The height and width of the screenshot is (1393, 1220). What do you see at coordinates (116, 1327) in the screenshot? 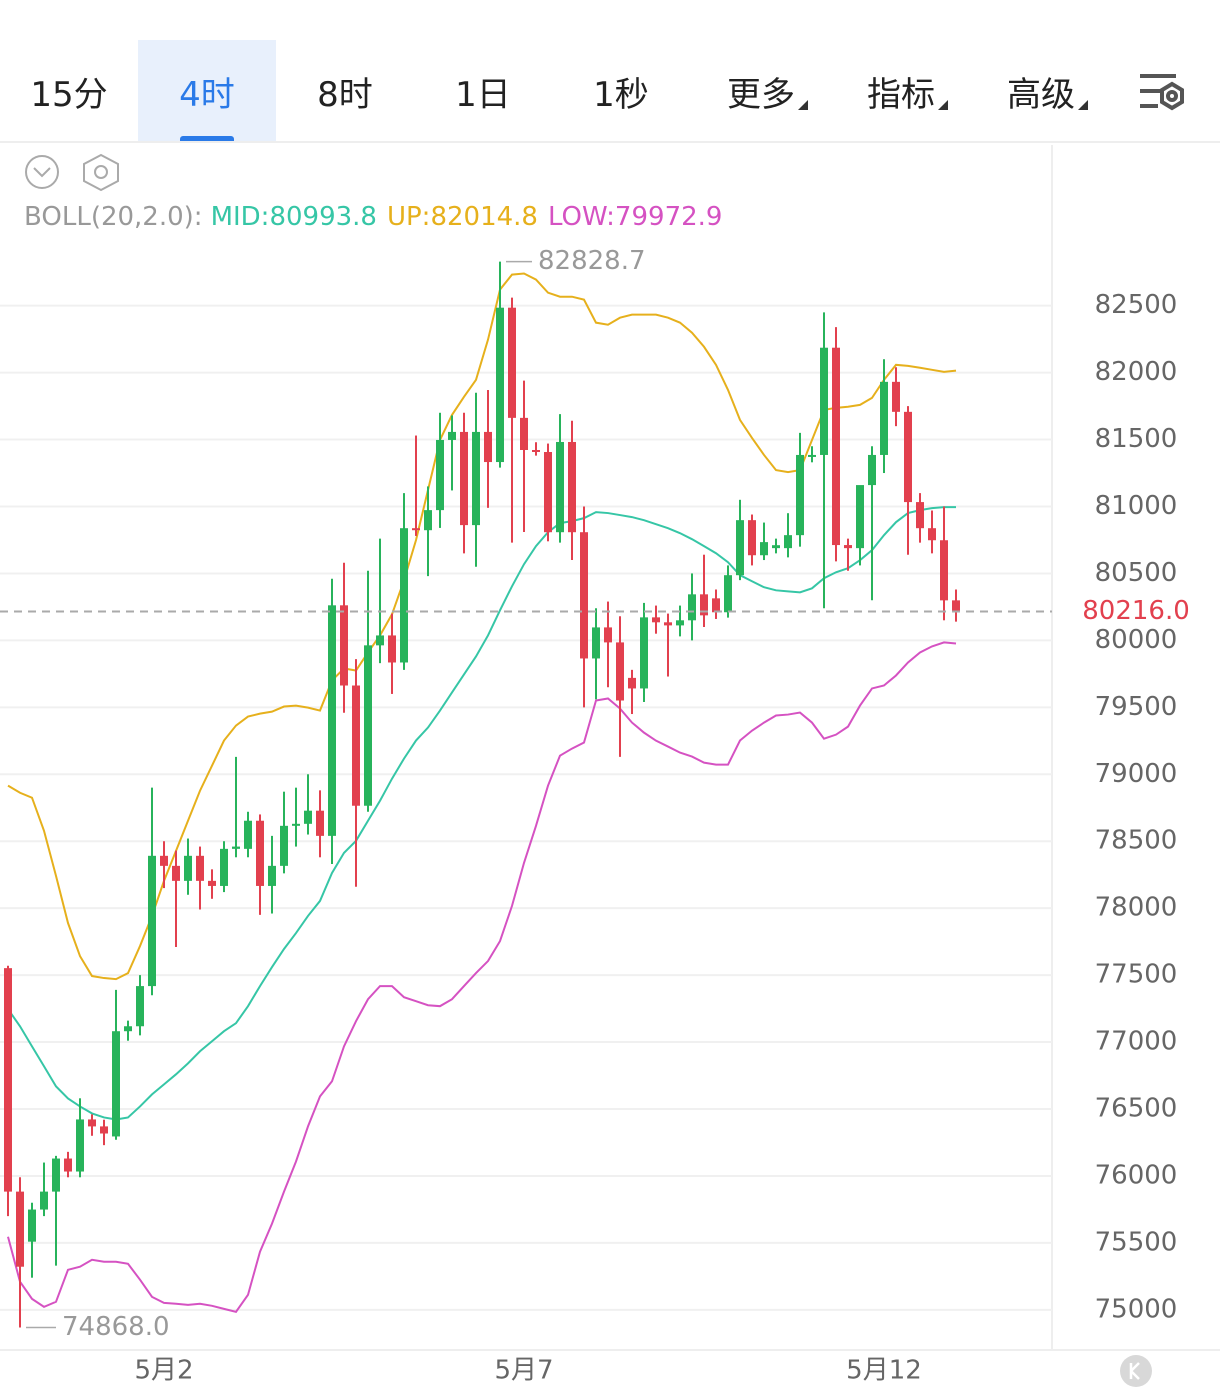
I see `min-label: 74868.0` at bounding box center [116, 1327].